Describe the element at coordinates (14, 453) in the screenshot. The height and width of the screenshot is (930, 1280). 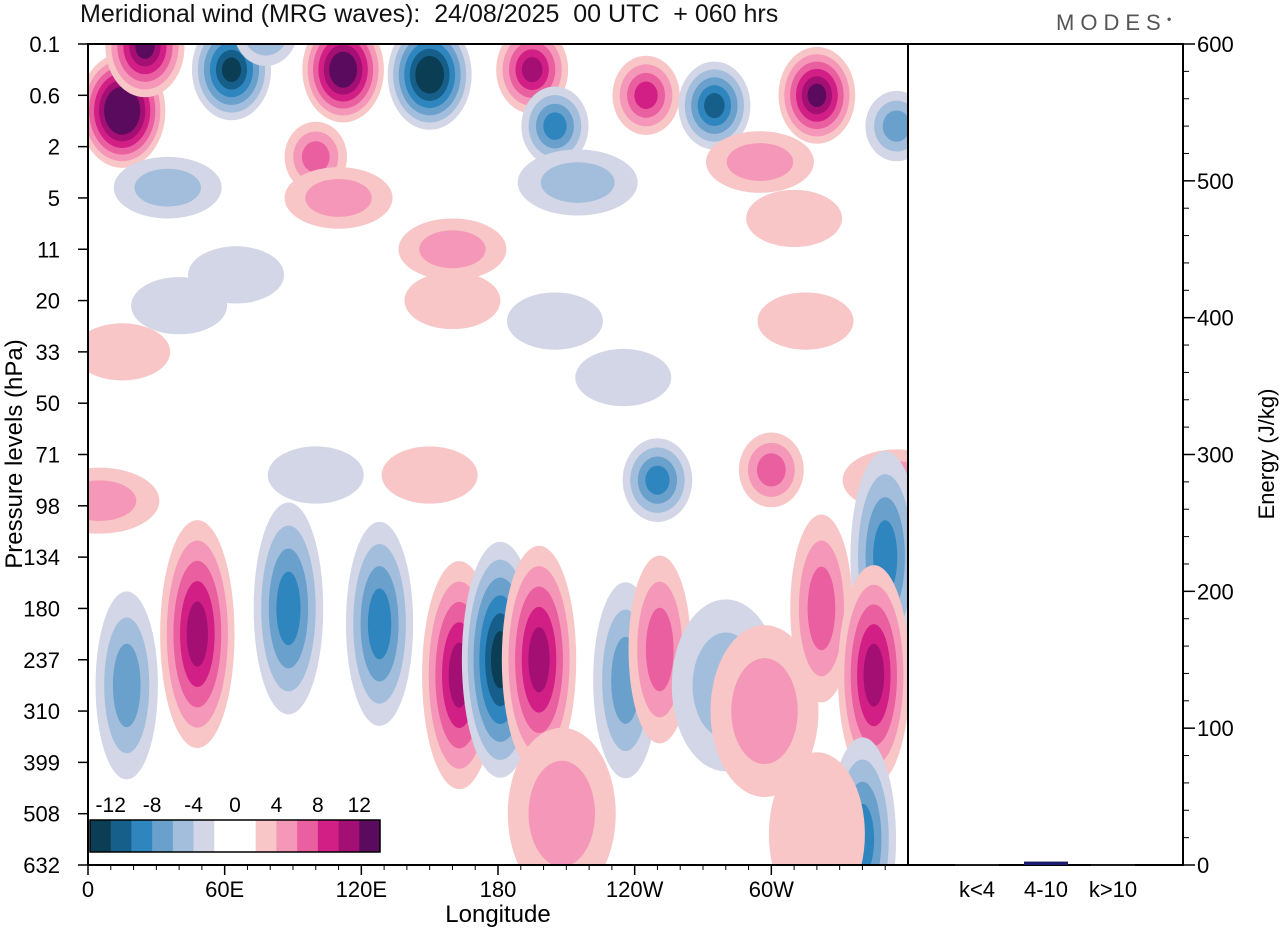
I see `y-axis-label: Pressure levels (hPa)` at that location.